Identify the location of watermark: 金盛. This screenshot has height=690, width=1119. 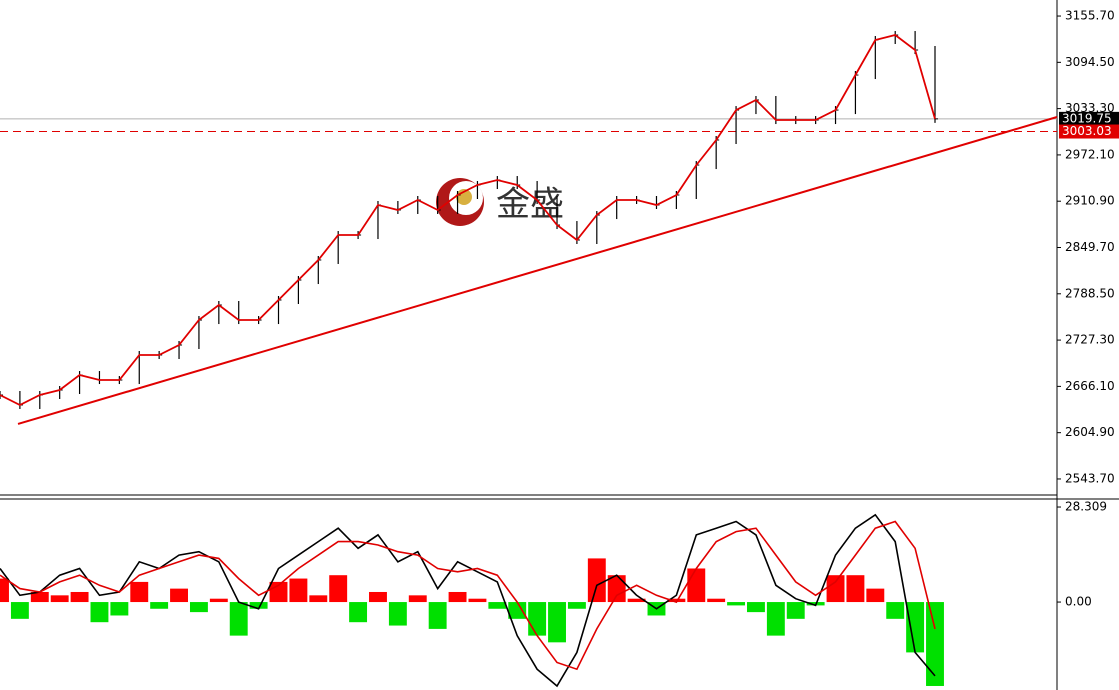
(530, 205).